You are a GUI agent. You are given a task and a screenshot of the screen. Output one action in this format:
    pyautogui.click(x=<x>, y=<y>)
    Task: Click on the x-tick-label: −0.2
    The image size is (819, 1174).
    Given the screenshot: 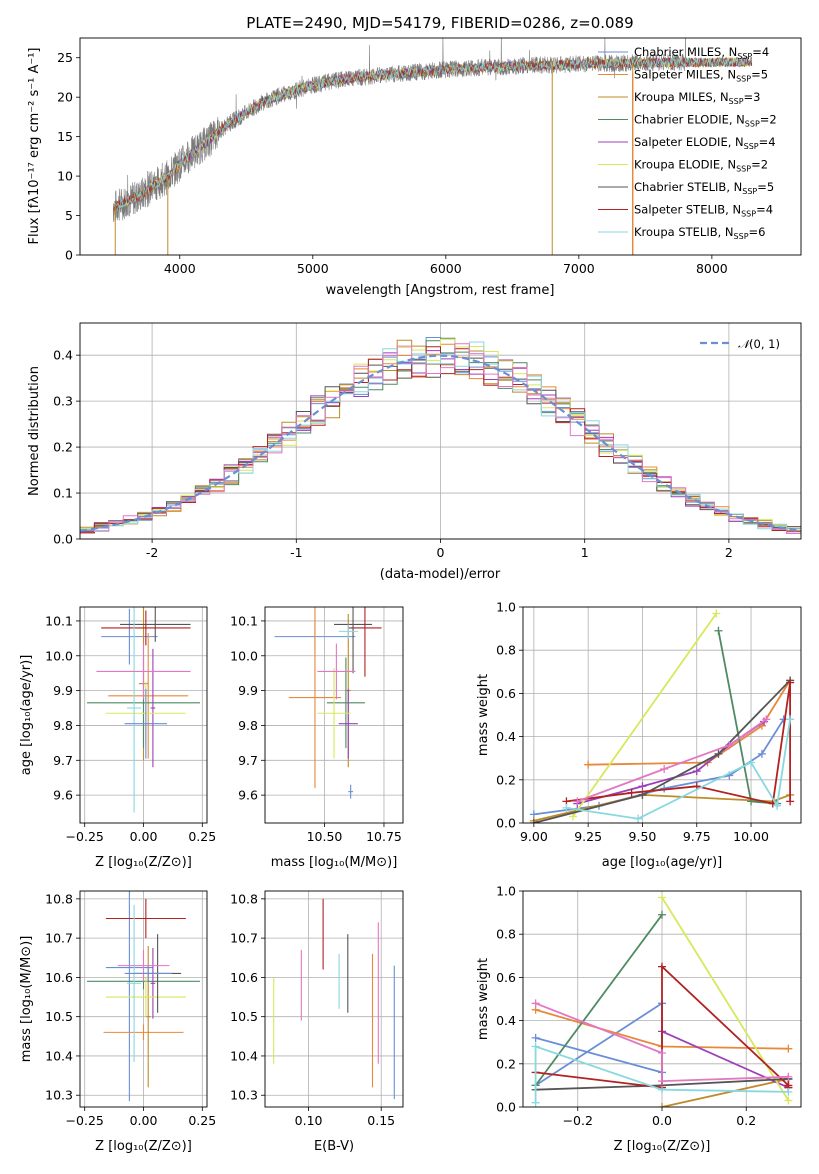 What is the action you would take?
    pyautogui.click(x=578, y=1120)
    